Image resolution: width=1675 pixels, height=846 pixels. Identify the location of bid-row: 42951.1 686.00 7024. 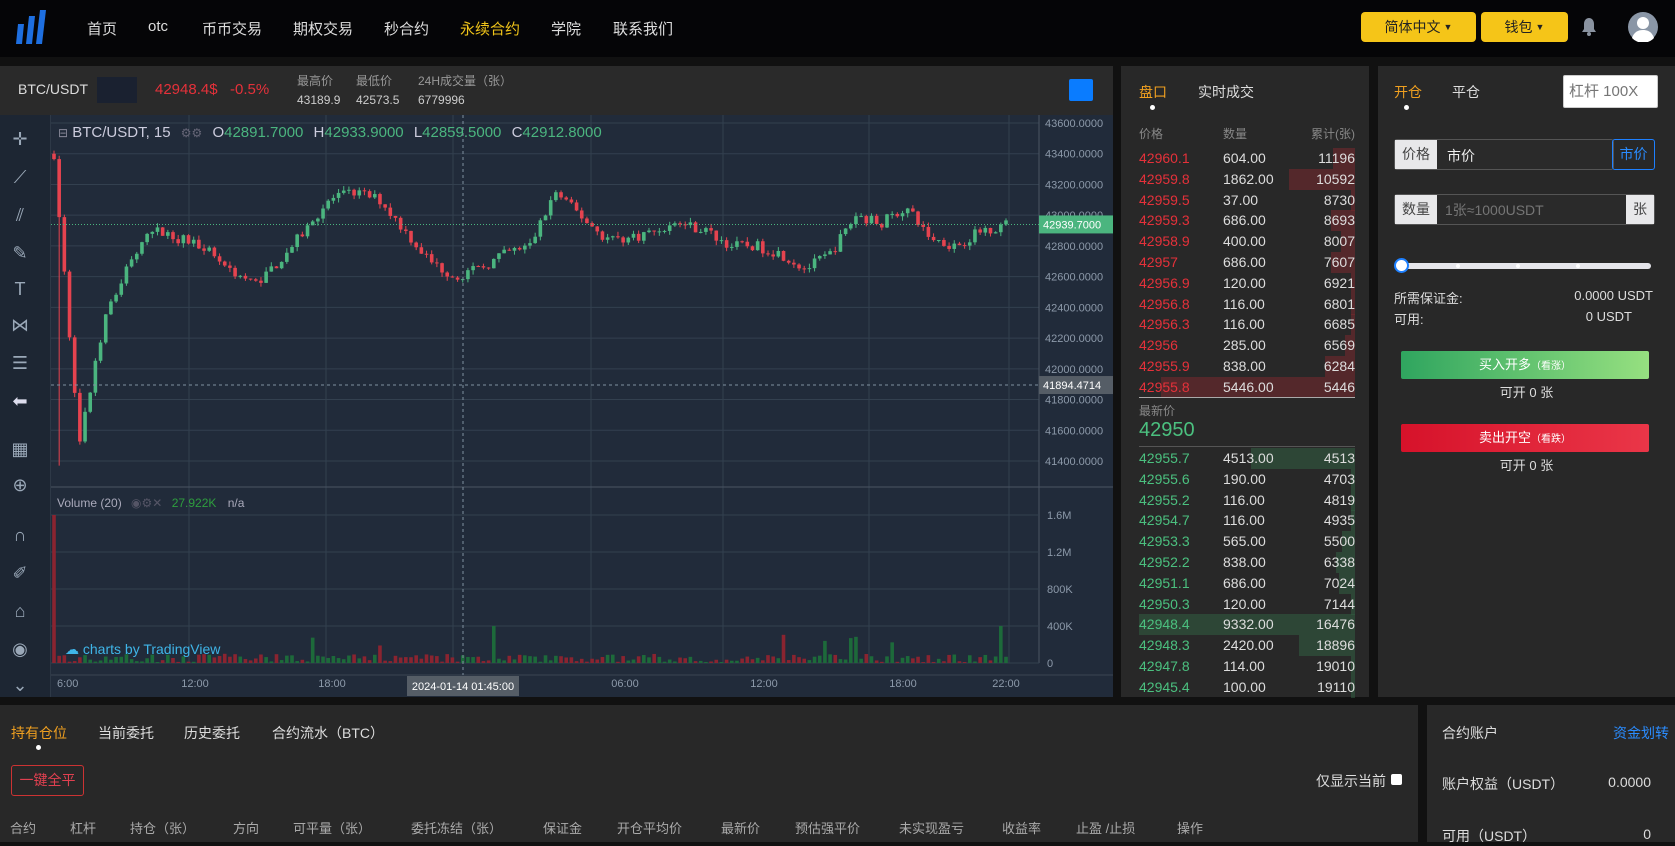
(1247, 583).